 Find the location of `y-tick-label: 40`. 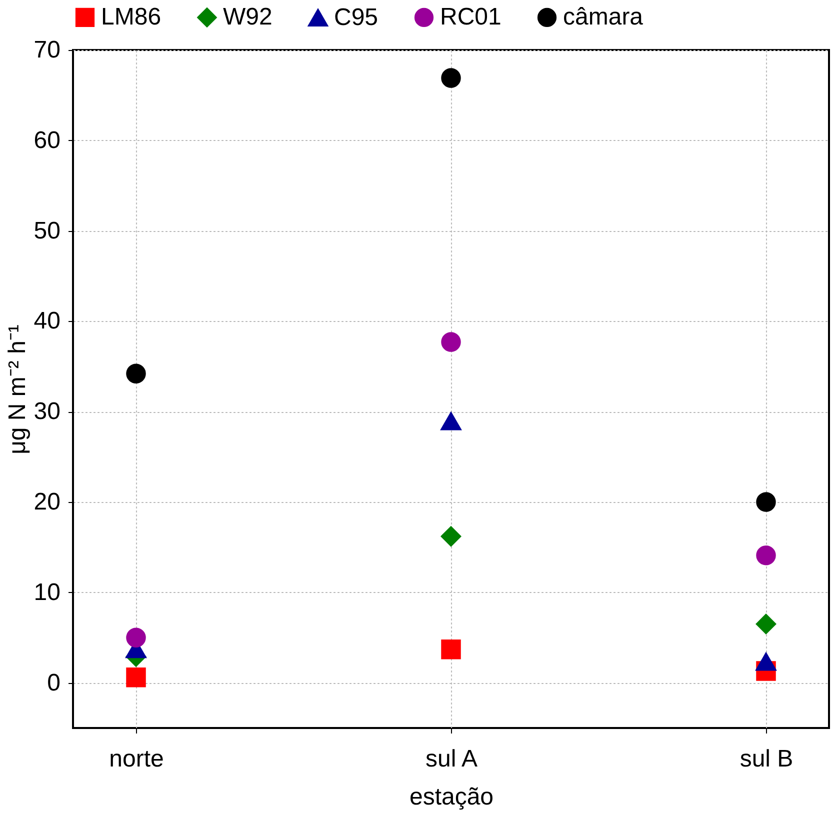

y-tick-label: 40 is located at coordinates (47, 321).